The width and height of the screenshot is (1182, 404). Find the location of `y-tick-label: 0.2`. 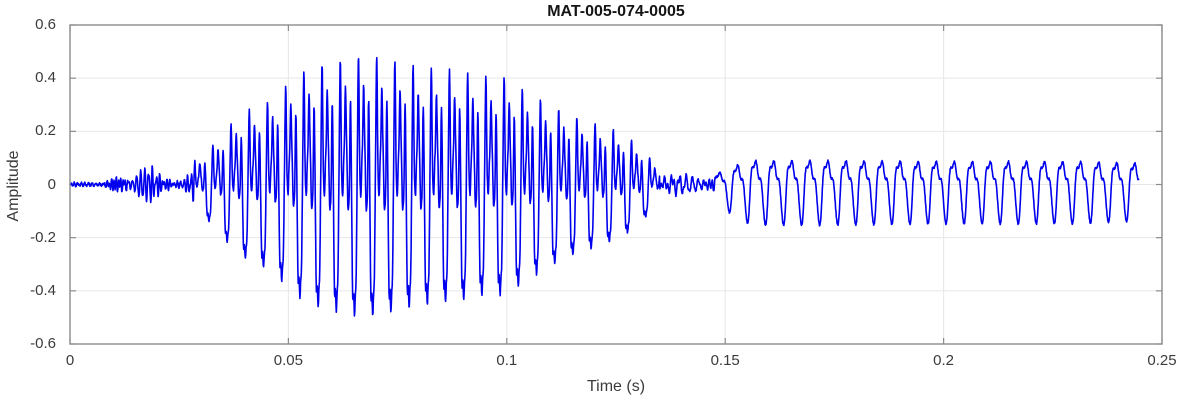

y-tick-label: 0.2 is located at coordinates (45, 131).